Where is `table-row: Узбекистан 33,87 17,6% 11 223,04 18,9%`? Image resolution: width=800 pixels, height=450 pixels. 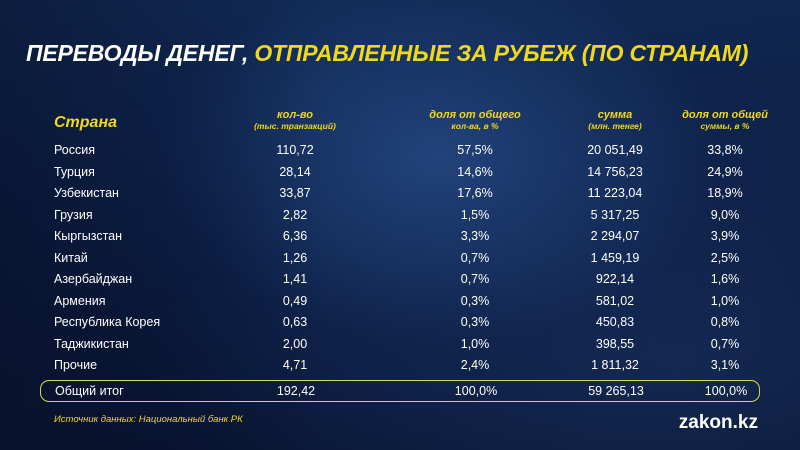
table-row: Узбекистан 33,87 17,6% 11 223,04 18,9% is located at coordinates (400, 194).